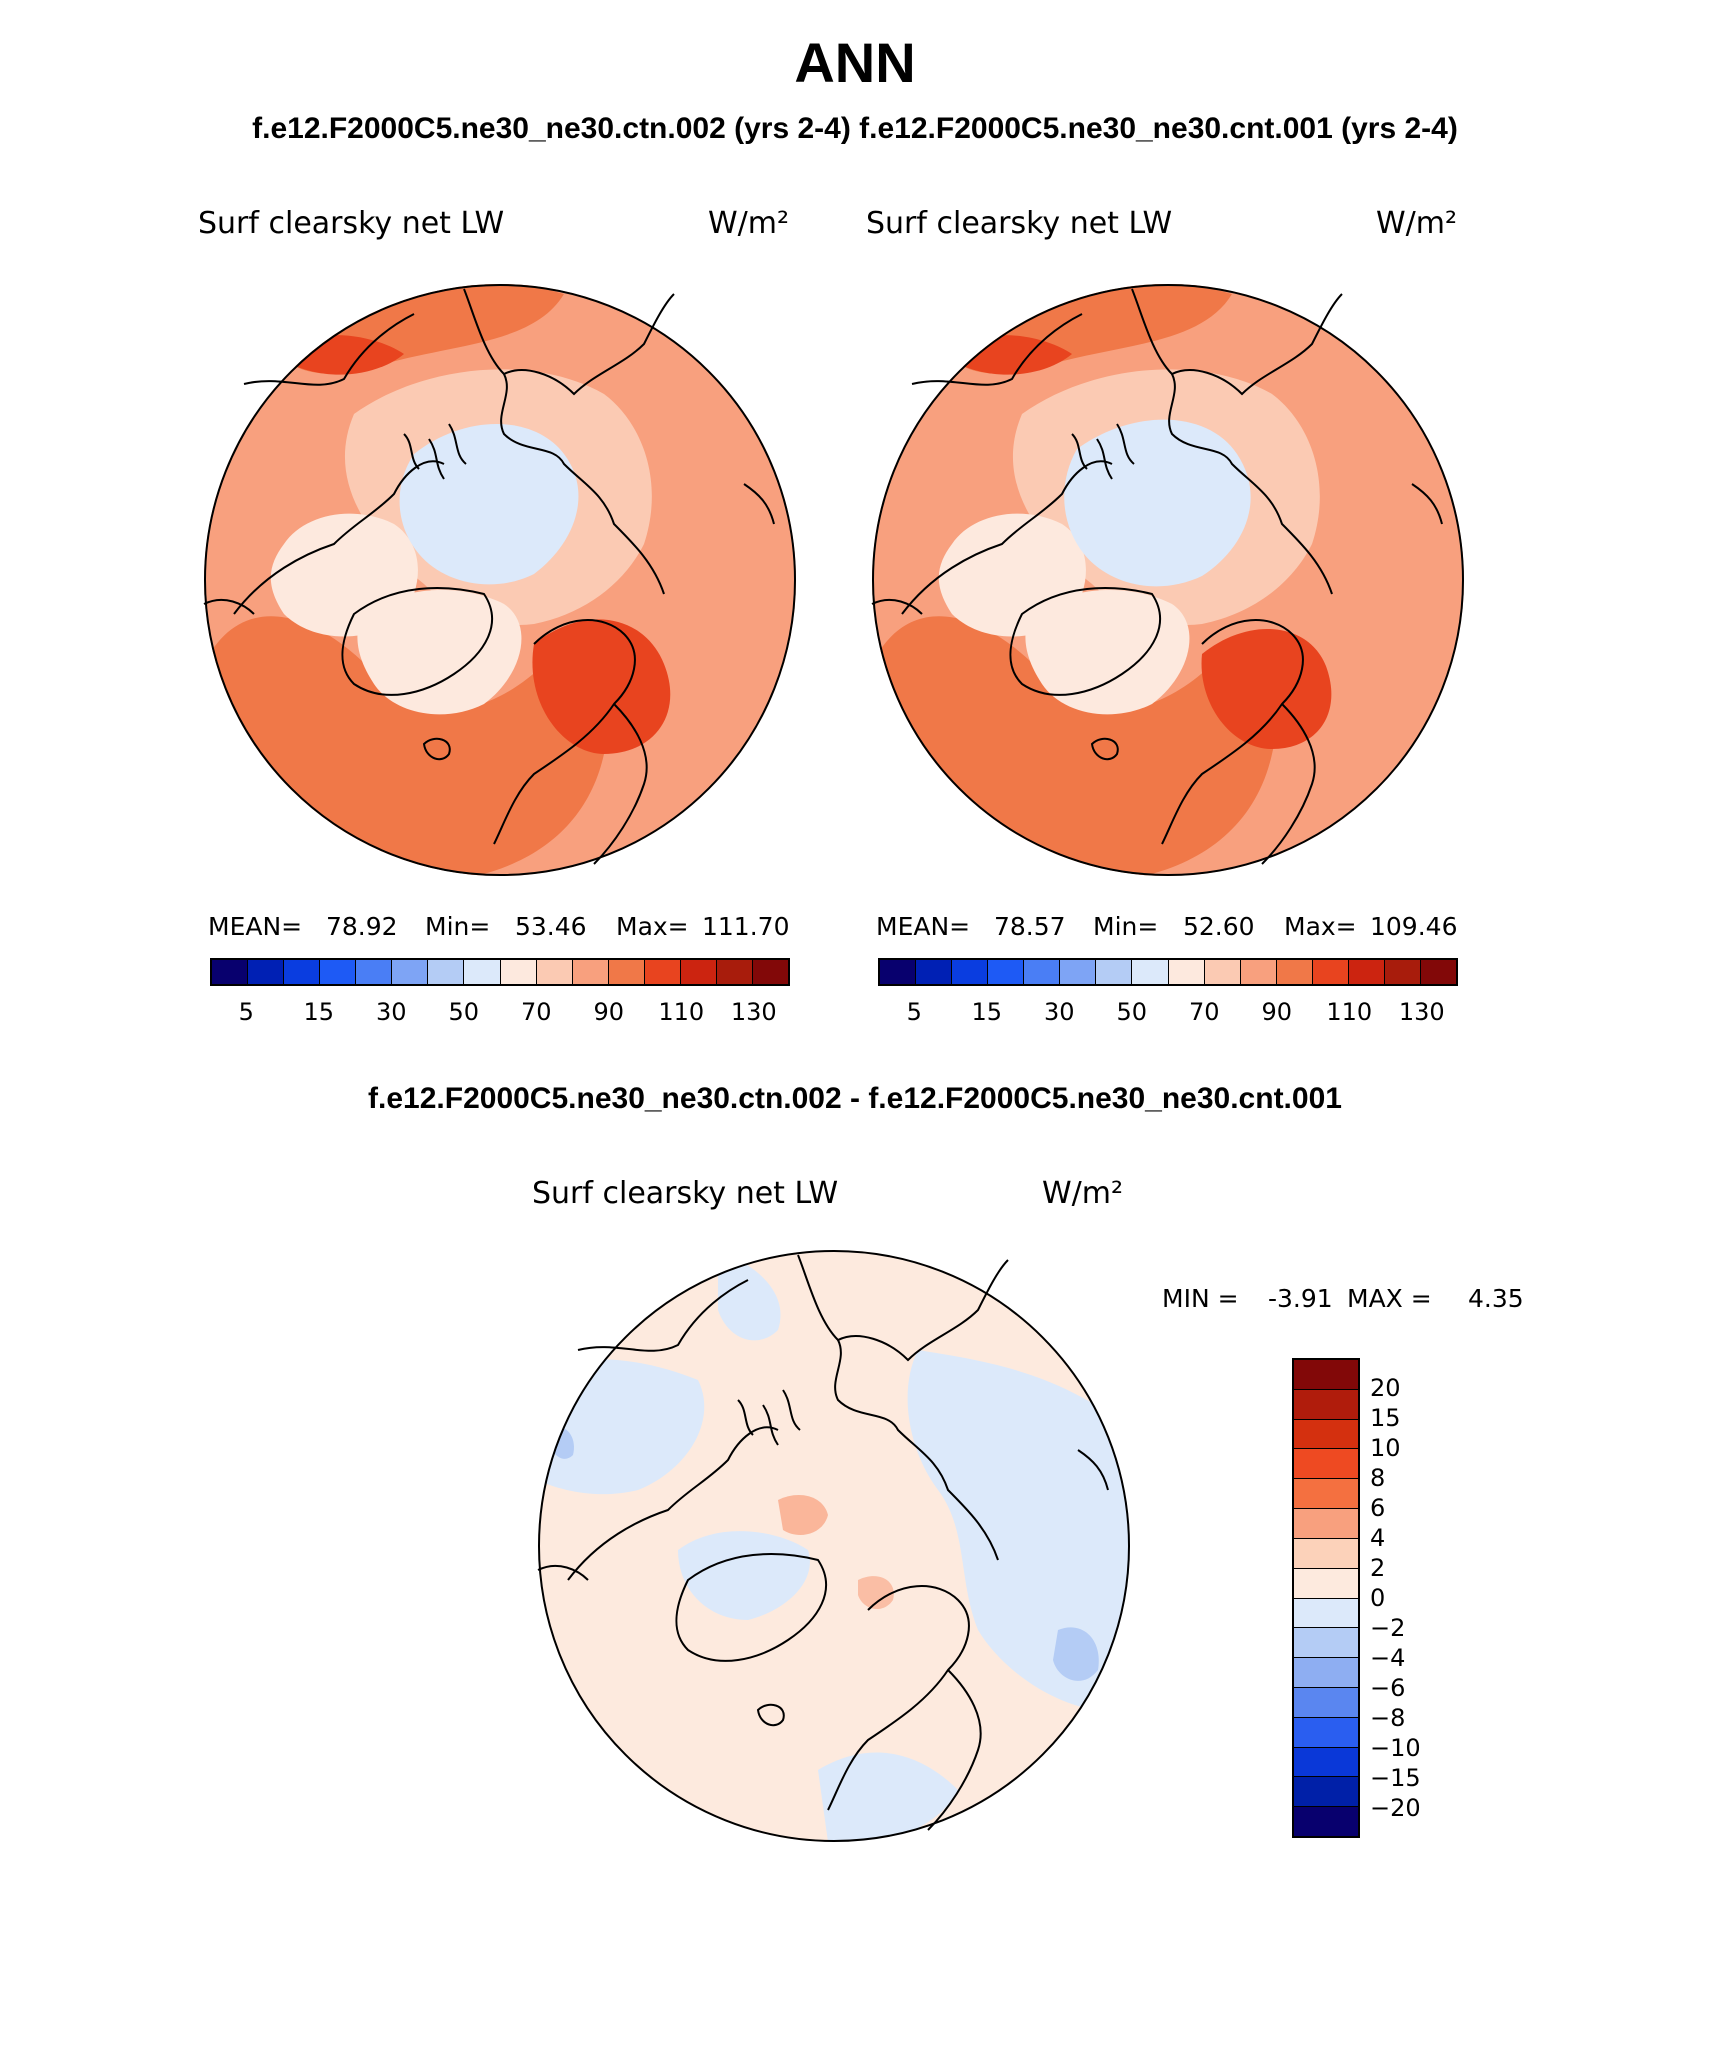 The width and height of the screenshot is (1710, 2061). What do you see at coordinates (255, 926) in the screenshot?
I see `ctn-mean-label: MEAN=` at bounding box center [255, 926].